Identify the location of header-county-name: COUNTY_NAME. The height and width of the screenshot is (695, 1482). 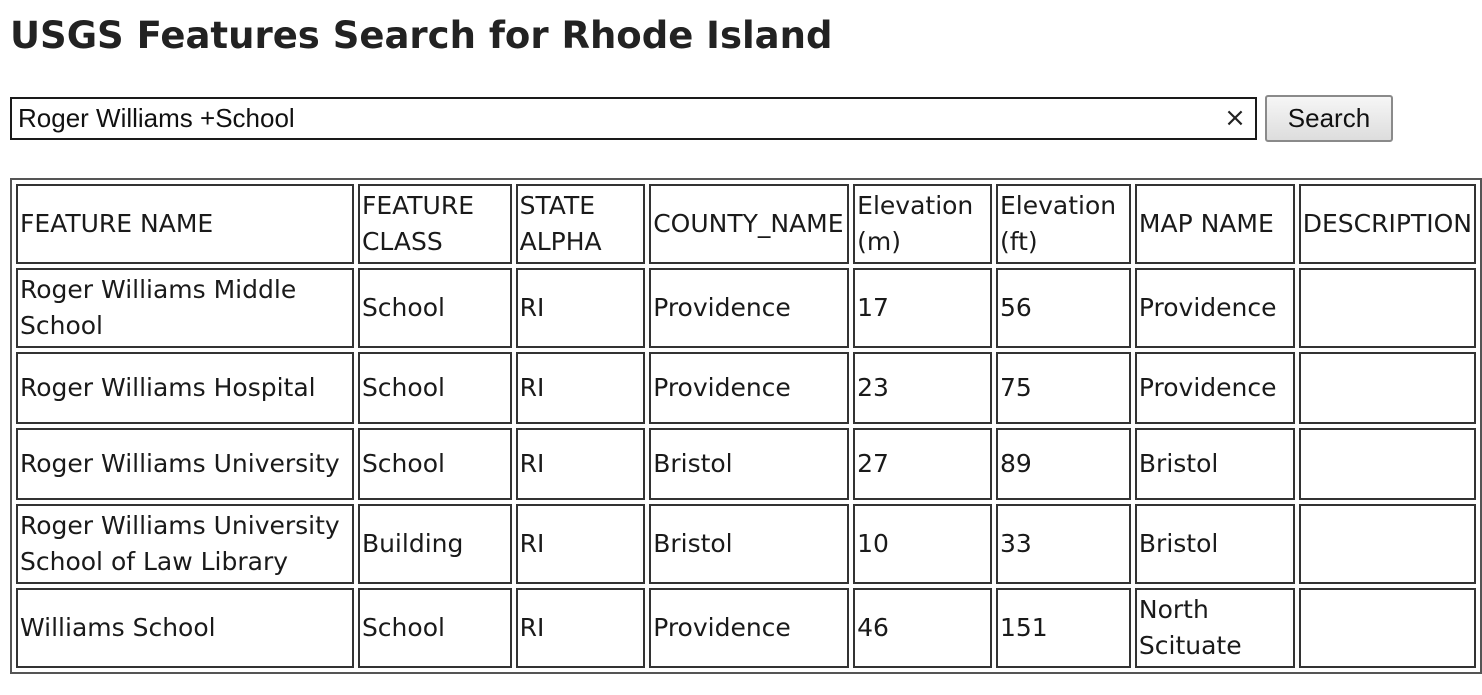
(749, 224).